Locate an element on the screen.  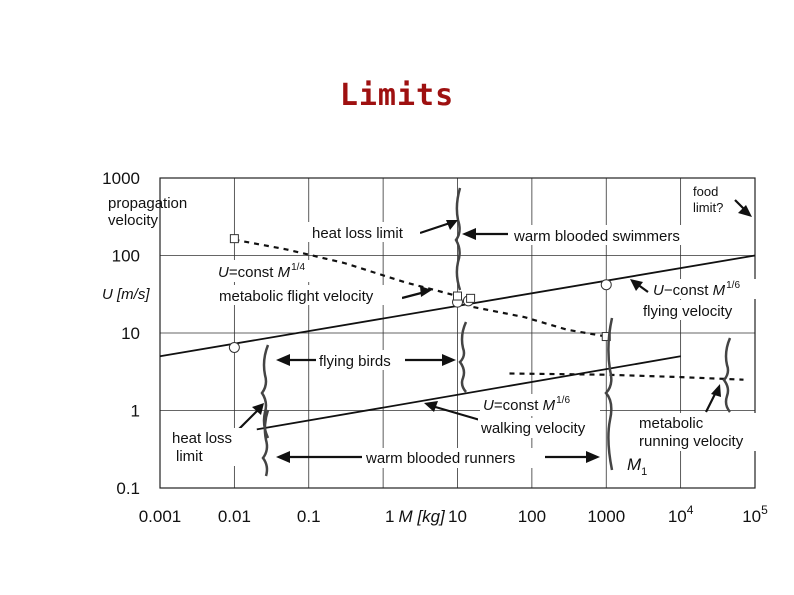
label-bg-u16-flying is located at coordinates (704, 289).